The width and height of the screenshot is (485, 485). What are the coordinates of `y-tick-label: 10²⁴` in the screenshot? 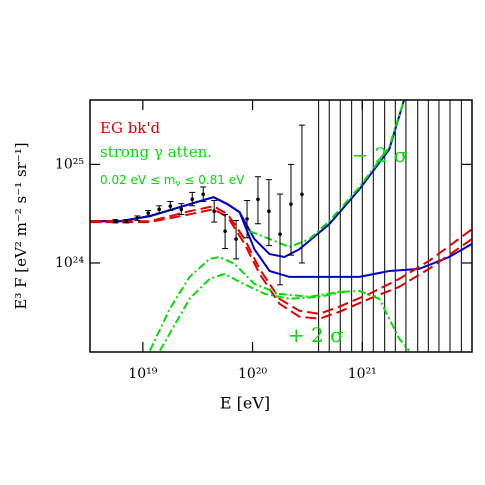 It's located at (69, 263).